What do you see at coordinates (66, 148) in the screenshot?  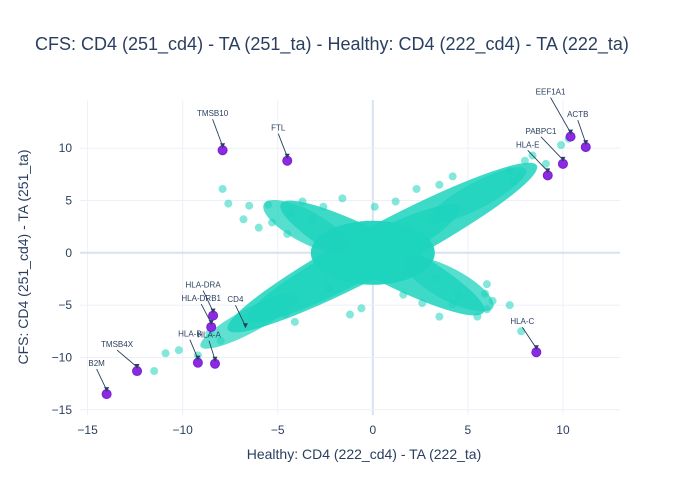 I see `y-tick-label: 10` at bounding box center [66, 148].